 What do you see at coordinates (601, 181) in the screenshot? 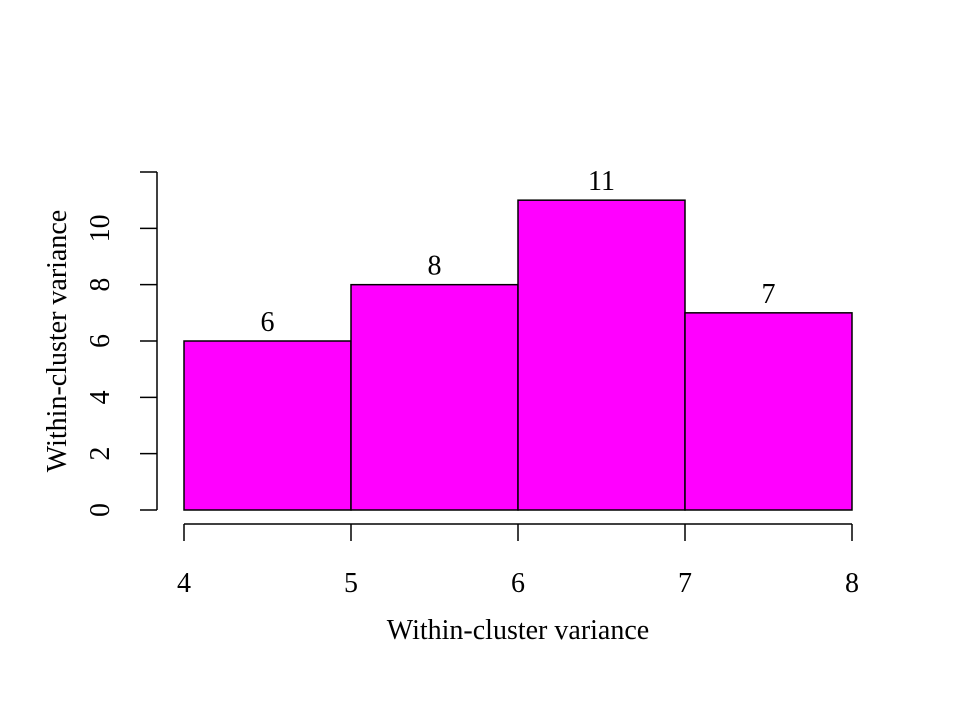
I see `bar-value-label-2: 11` at bounding box center [601, 181].